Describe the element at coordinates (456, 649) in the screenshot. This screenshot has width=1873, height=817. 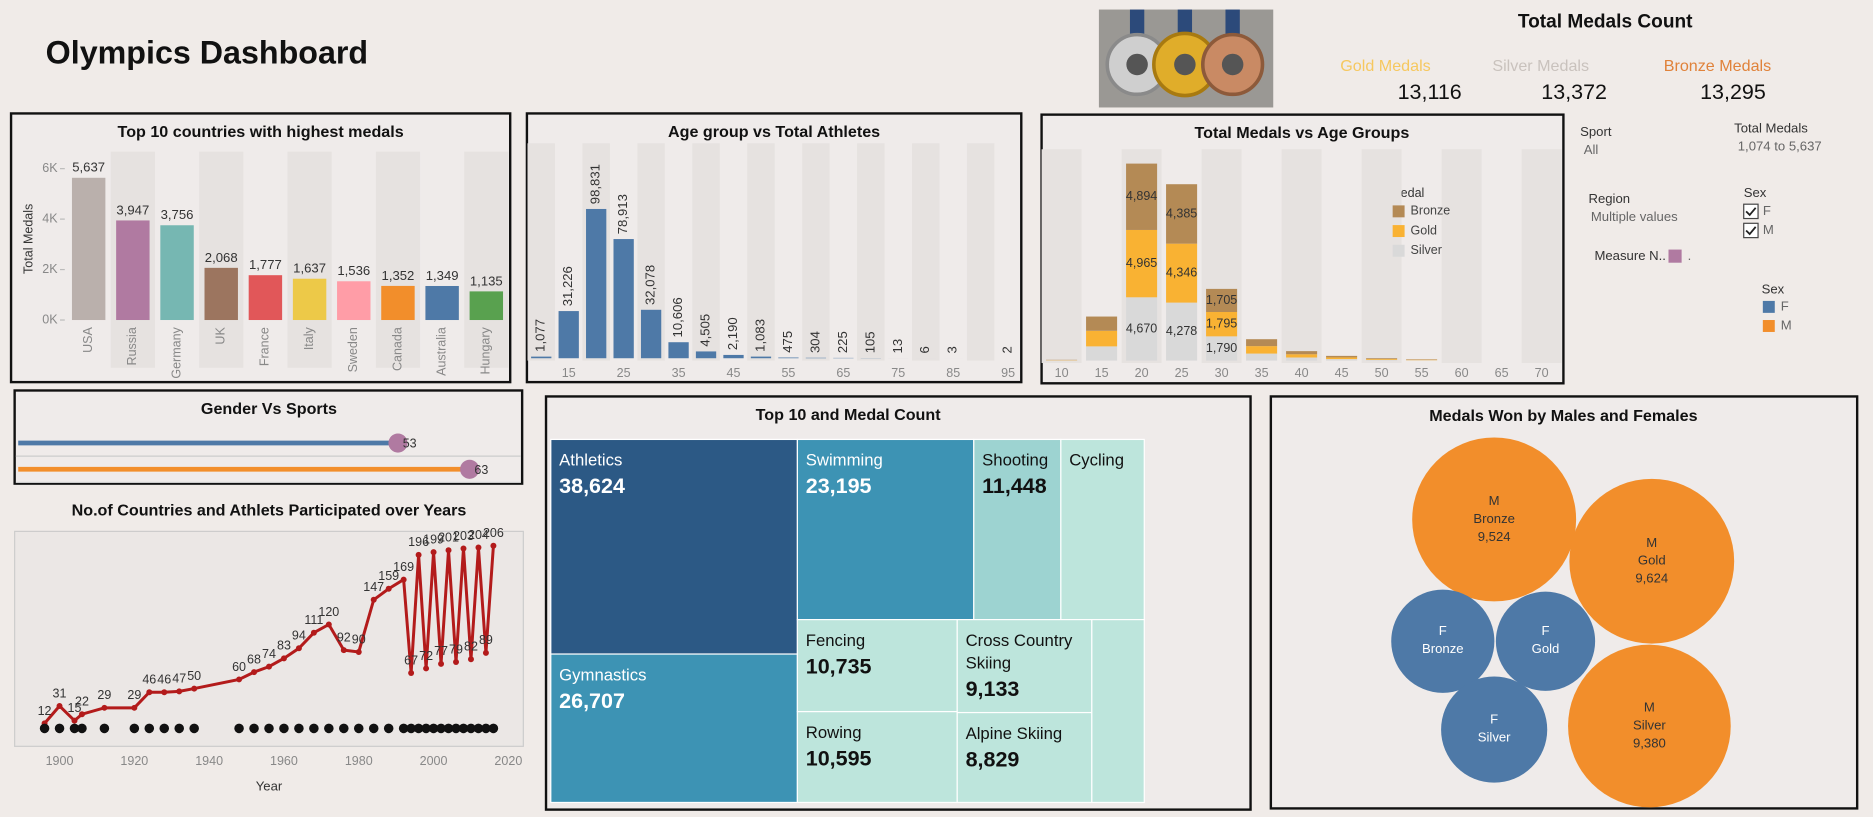
I see `data-label: 79` at that location.